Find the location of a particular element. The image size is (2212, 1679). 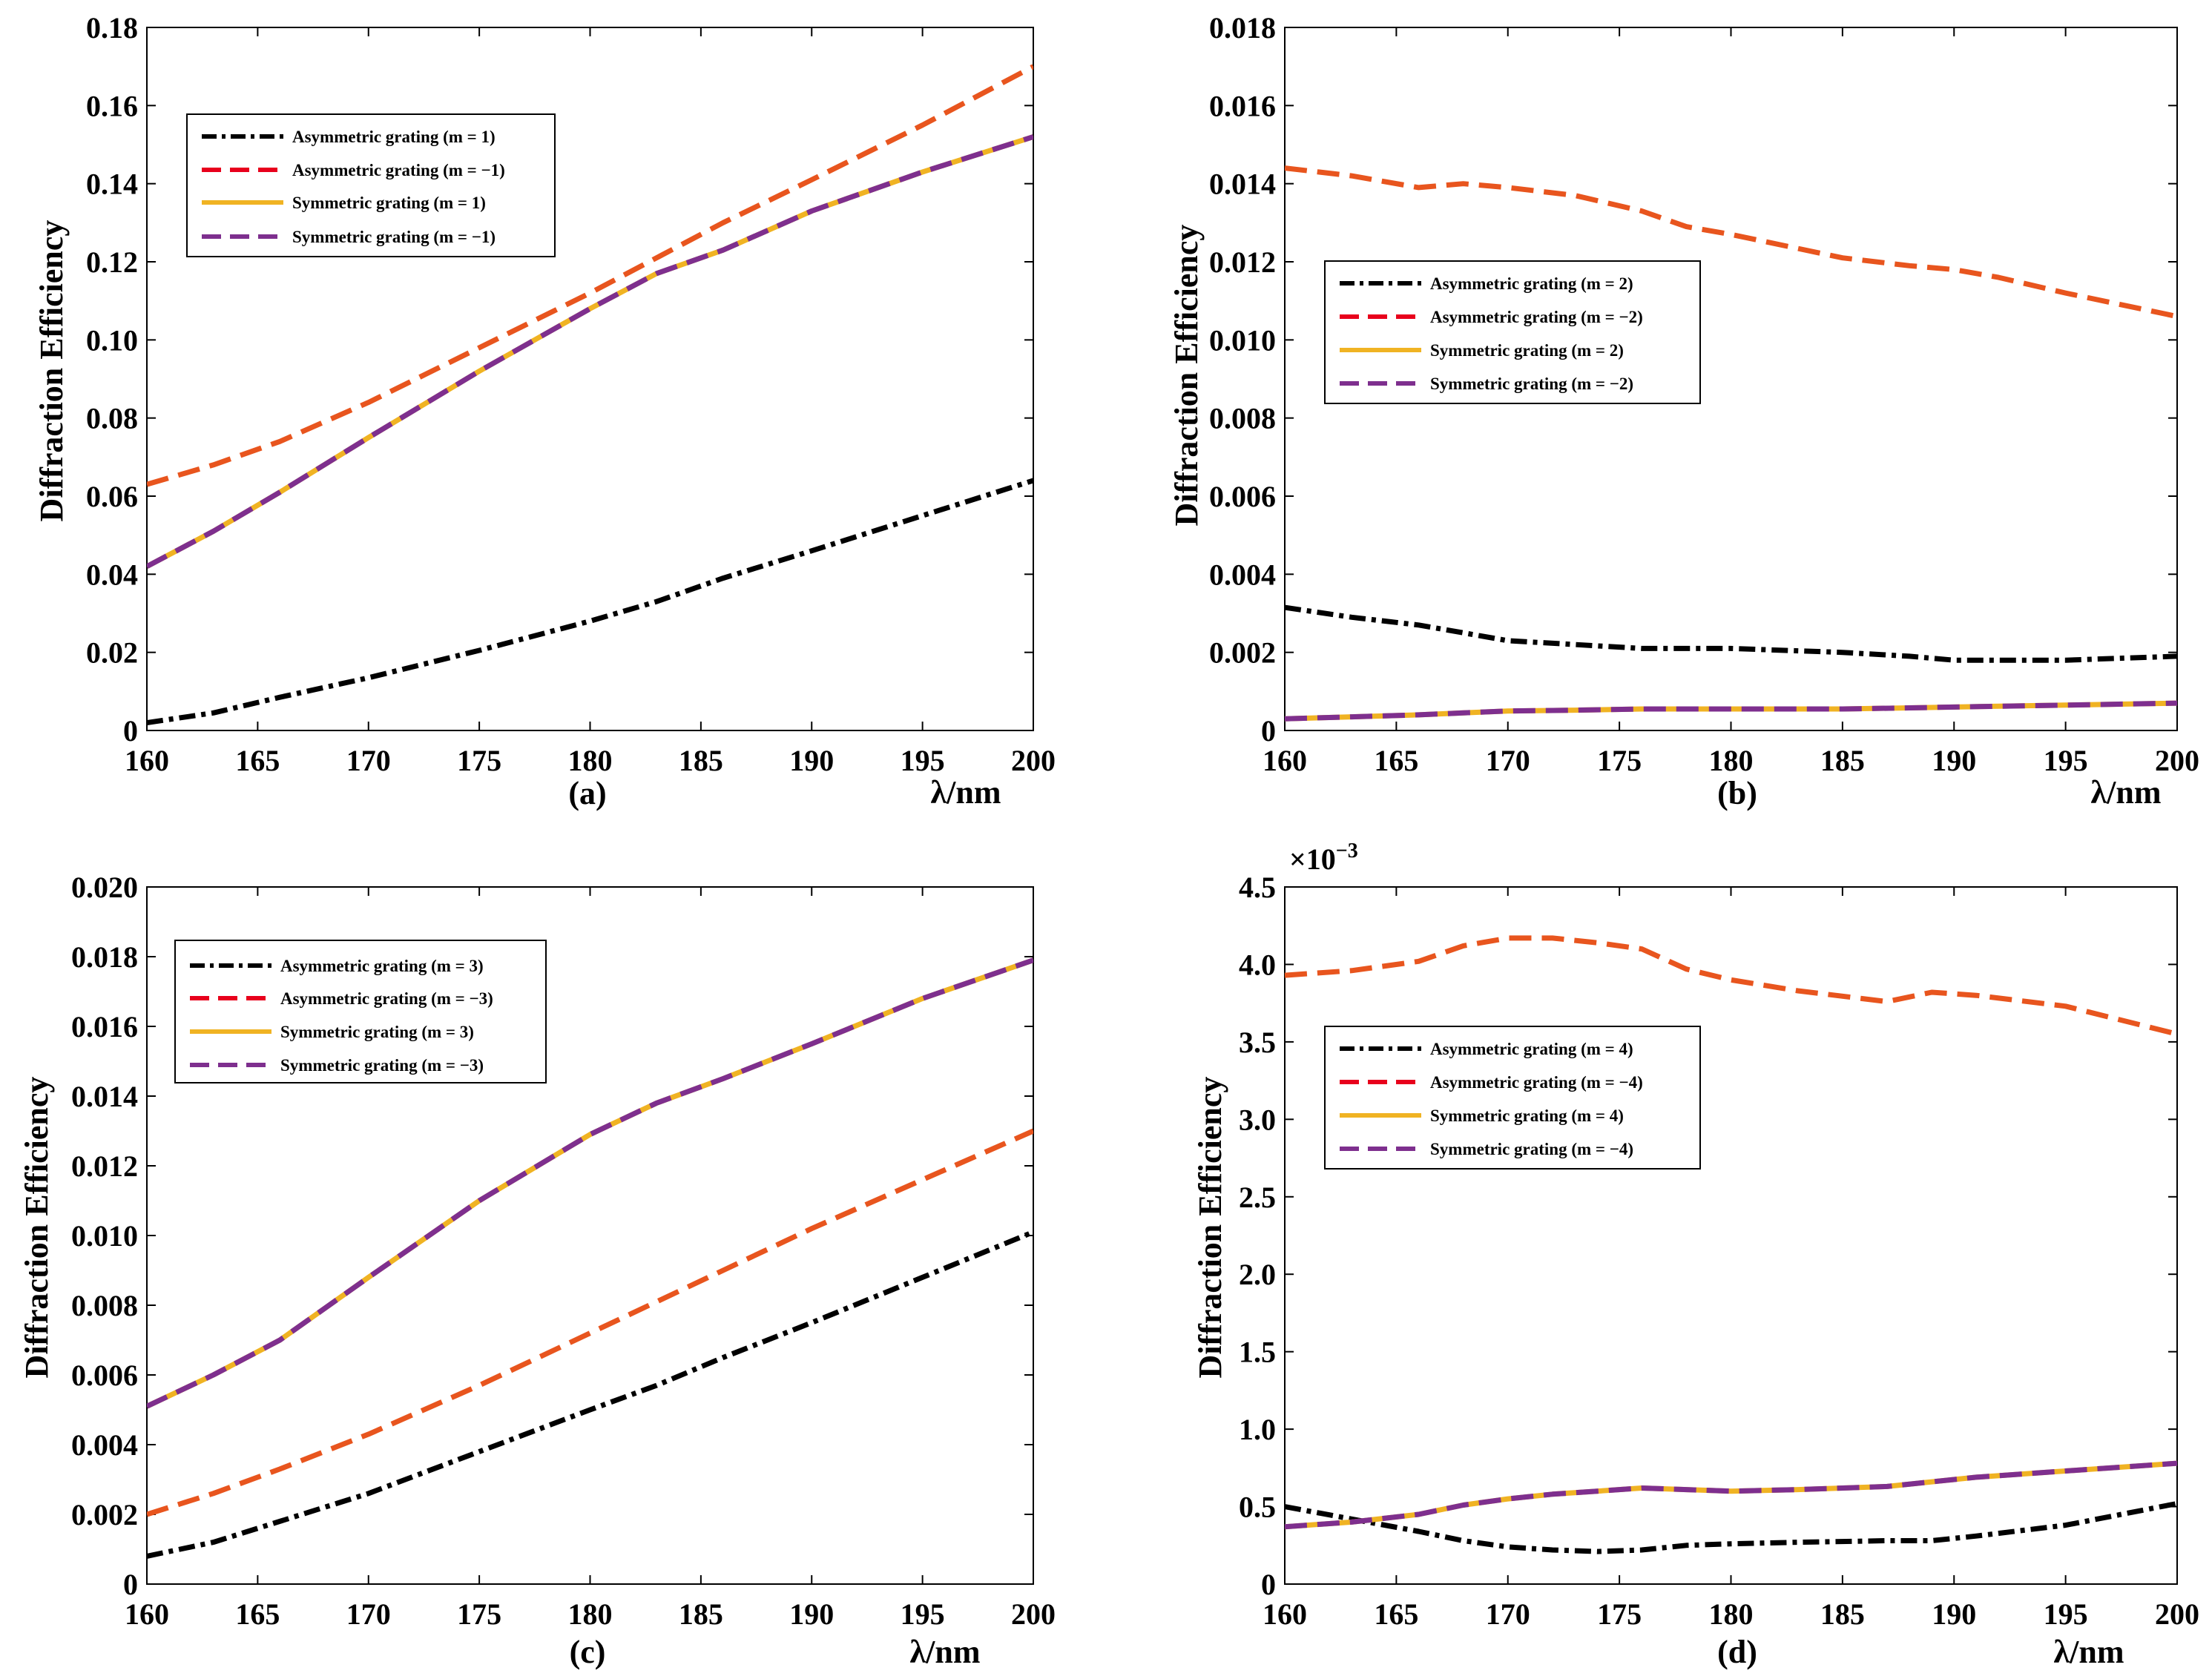

panel-c-label: (c) is located at coordinates (588, 1652).